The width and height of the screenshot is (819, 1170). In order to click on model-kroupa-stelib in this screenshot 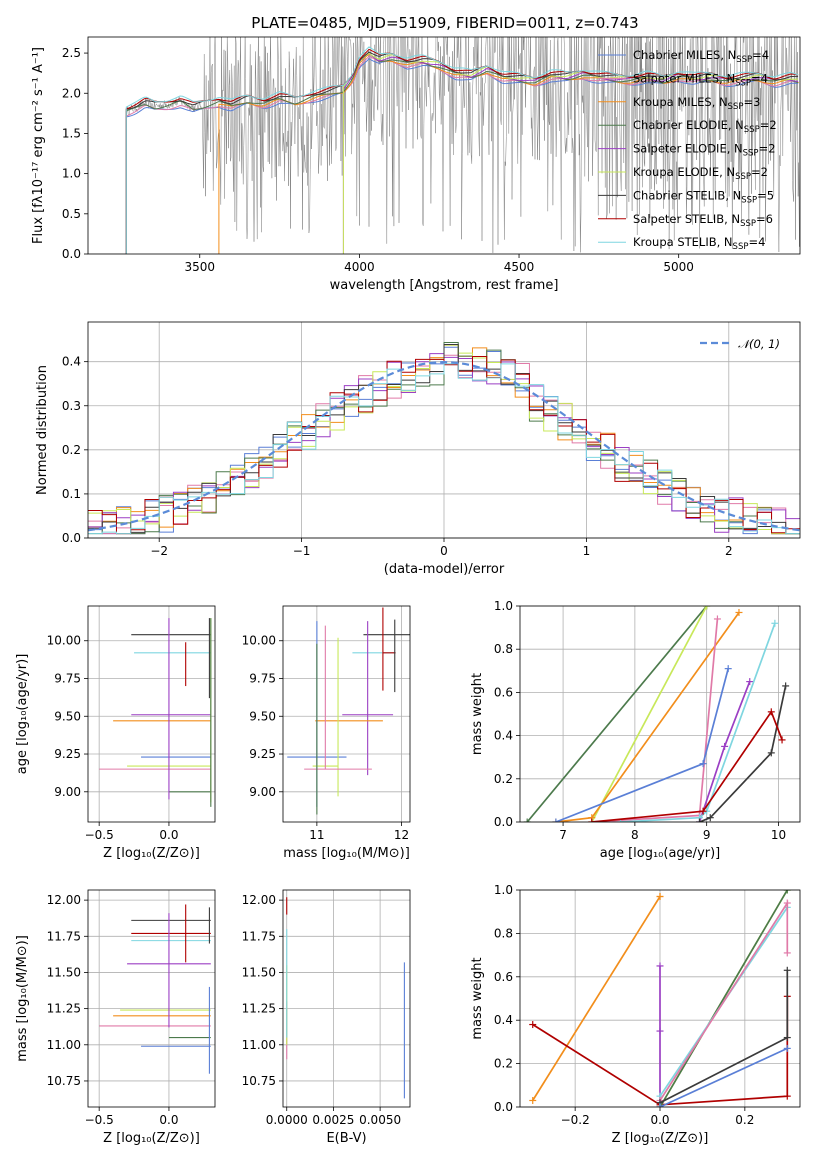, I will do `click(462, 150)`.